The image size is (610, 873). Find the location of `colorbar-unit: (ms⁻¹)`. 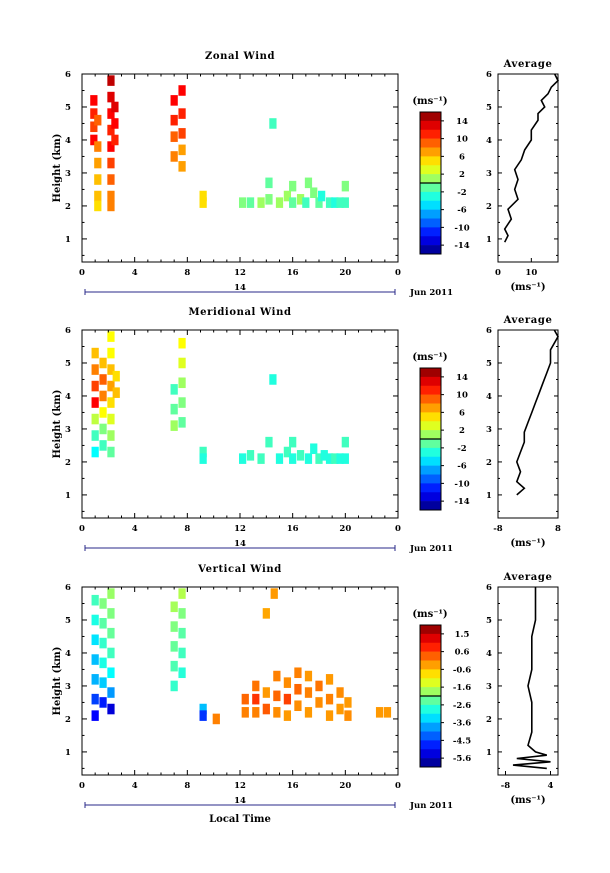

colorbar-unit: (ms⁻¹) is located at coordinates (429, 357).